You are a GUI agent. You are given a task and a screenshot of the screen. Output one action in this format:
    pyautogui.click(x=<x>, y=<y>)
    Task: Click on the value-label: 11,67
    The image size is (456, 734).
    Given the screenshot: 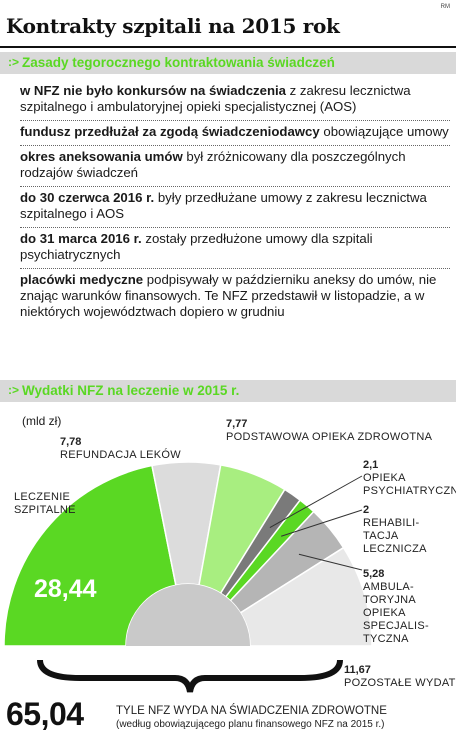 What is the action you would take?
    pyautogui.click(x=357, y=670)
    